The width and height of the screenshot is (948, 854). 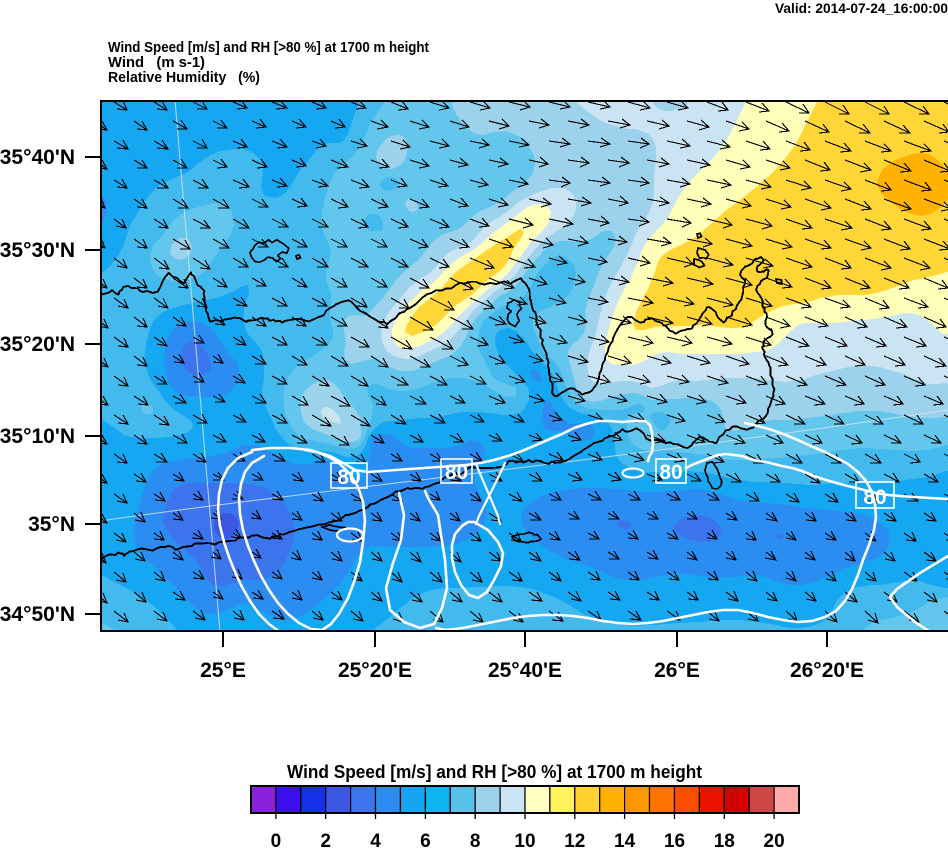 What do you see at coordinates (156, 62) in the screenshot?
I see `svg-text: Wind (m s-1)` at bounding box center [156, 62].